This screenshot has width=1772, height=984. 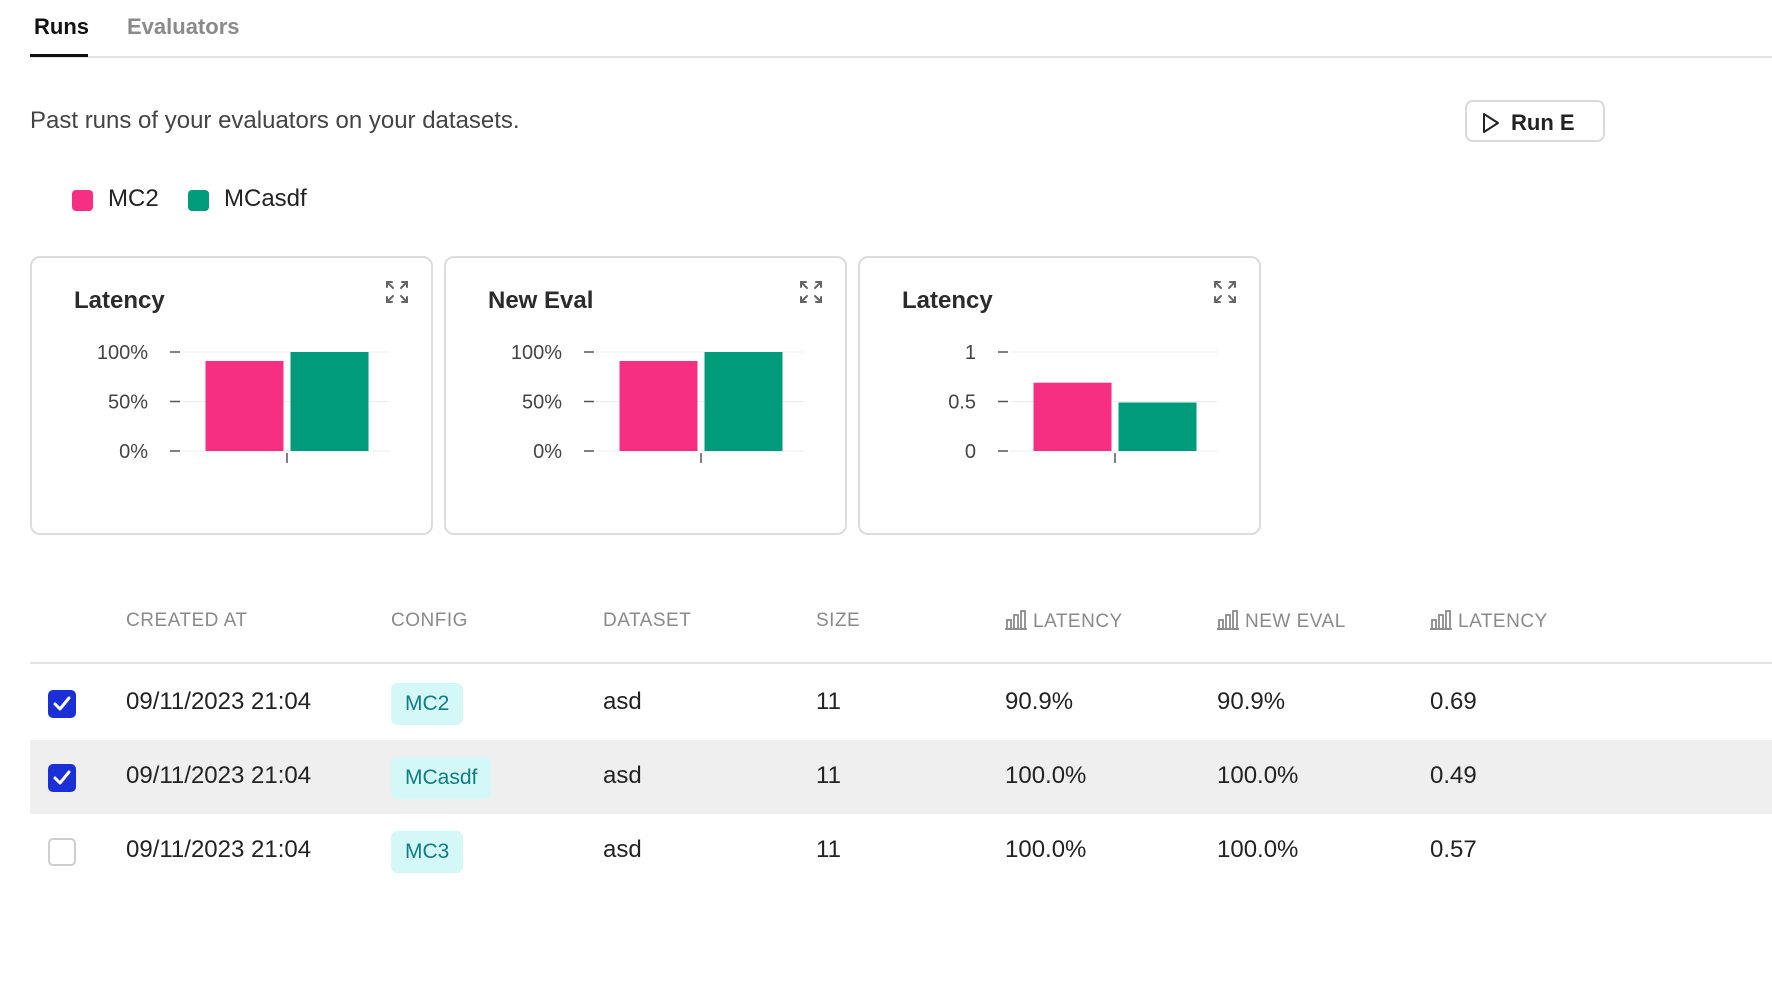 What do you see at coordinates (838, 620) in the screenshot?
I see `header-size: SIZE` at bounding box center [838, 620].